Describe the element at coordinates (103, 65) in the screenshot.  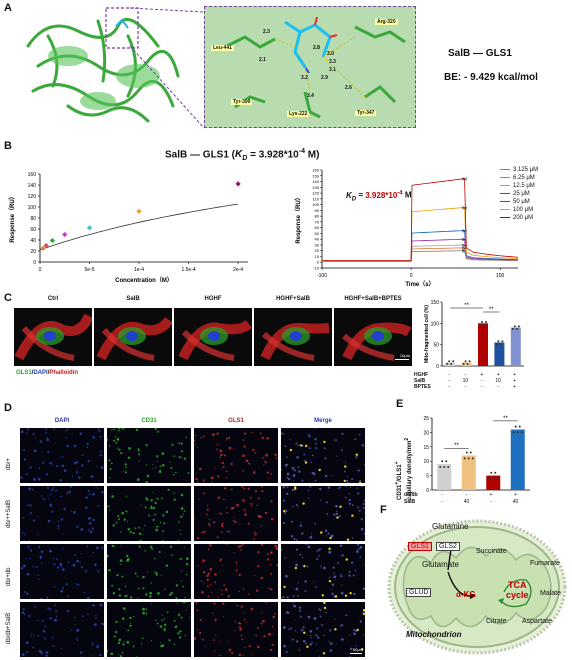
I see `protein-structure-image` at that location.